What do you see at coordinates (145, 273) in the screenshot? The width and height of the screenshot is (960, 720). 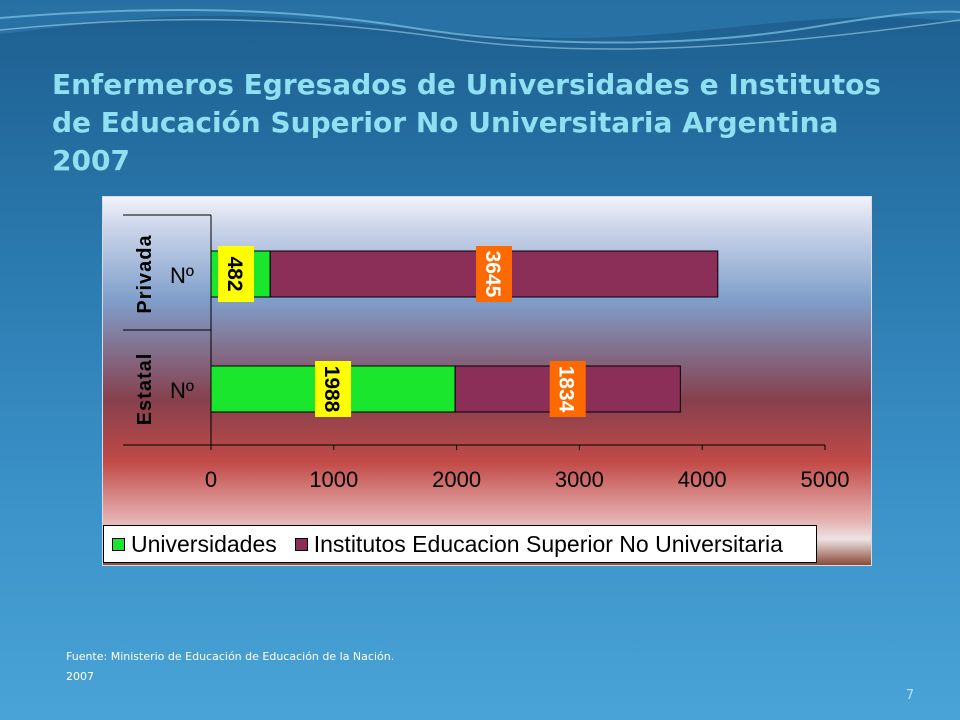 I see `group-label-privada: Privada` at bounding box center [145, 273].